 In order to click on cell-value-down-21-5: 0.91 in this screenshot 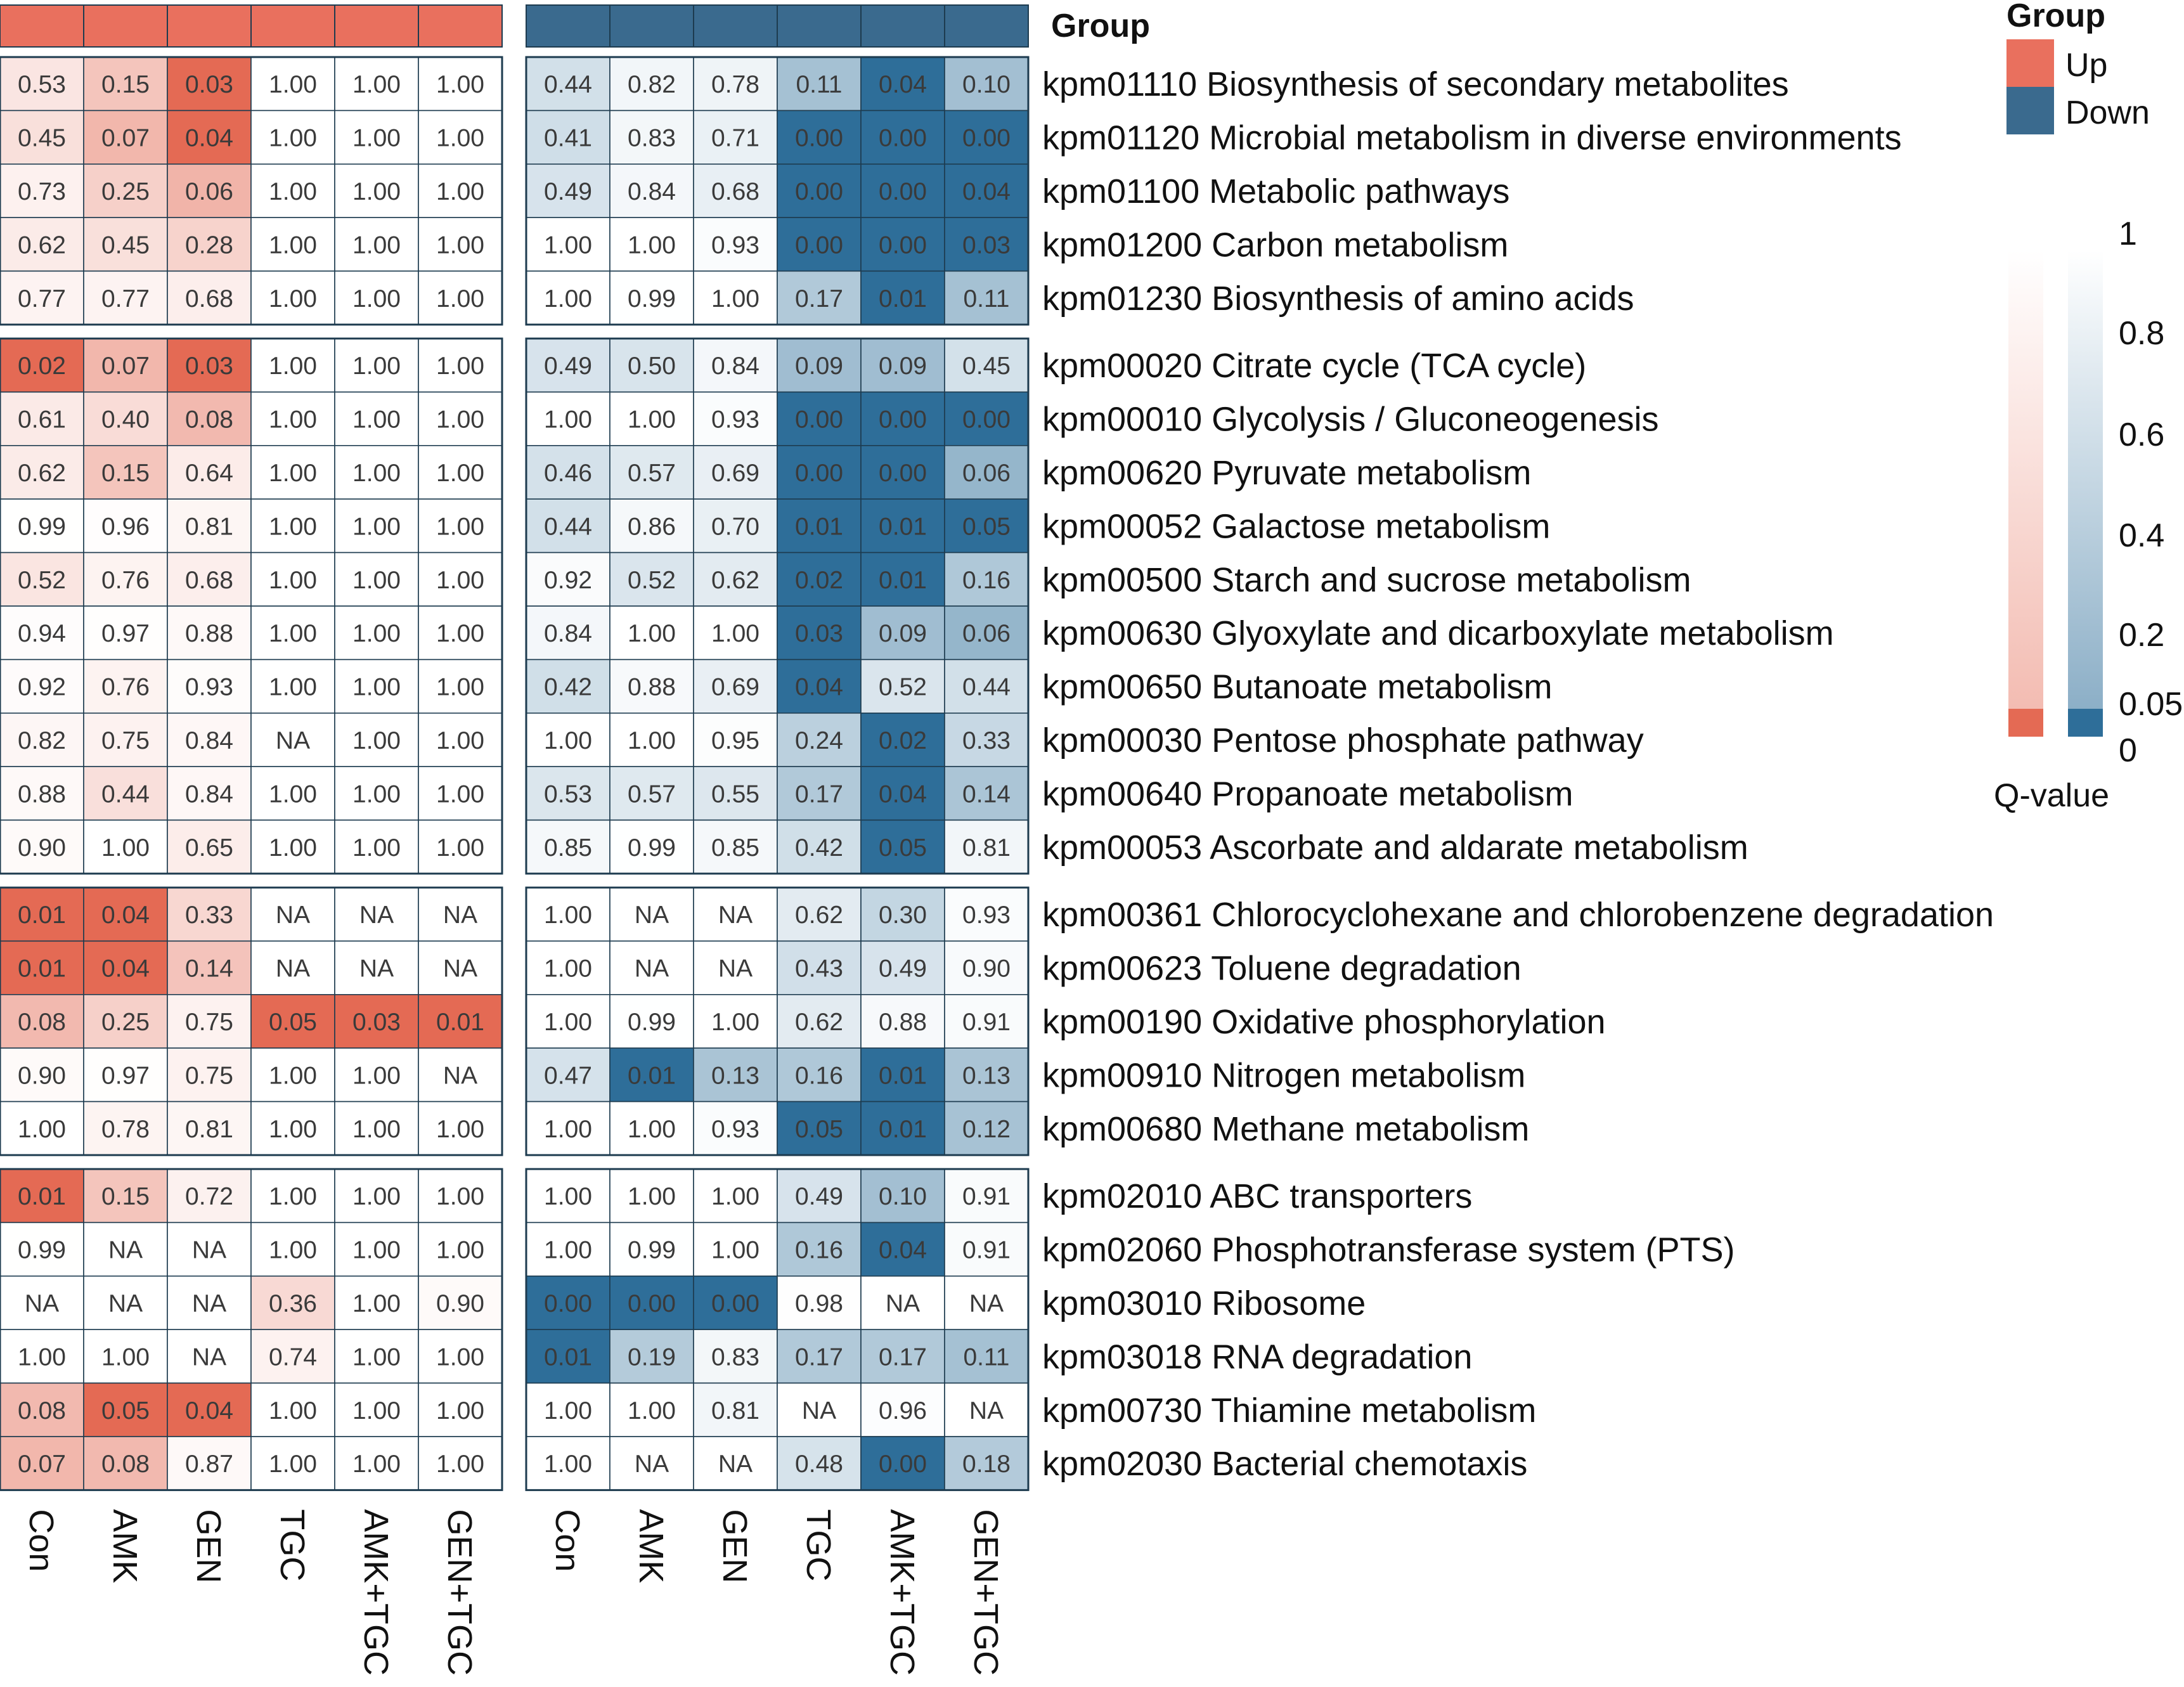, I will do `click(986, 1250)`.